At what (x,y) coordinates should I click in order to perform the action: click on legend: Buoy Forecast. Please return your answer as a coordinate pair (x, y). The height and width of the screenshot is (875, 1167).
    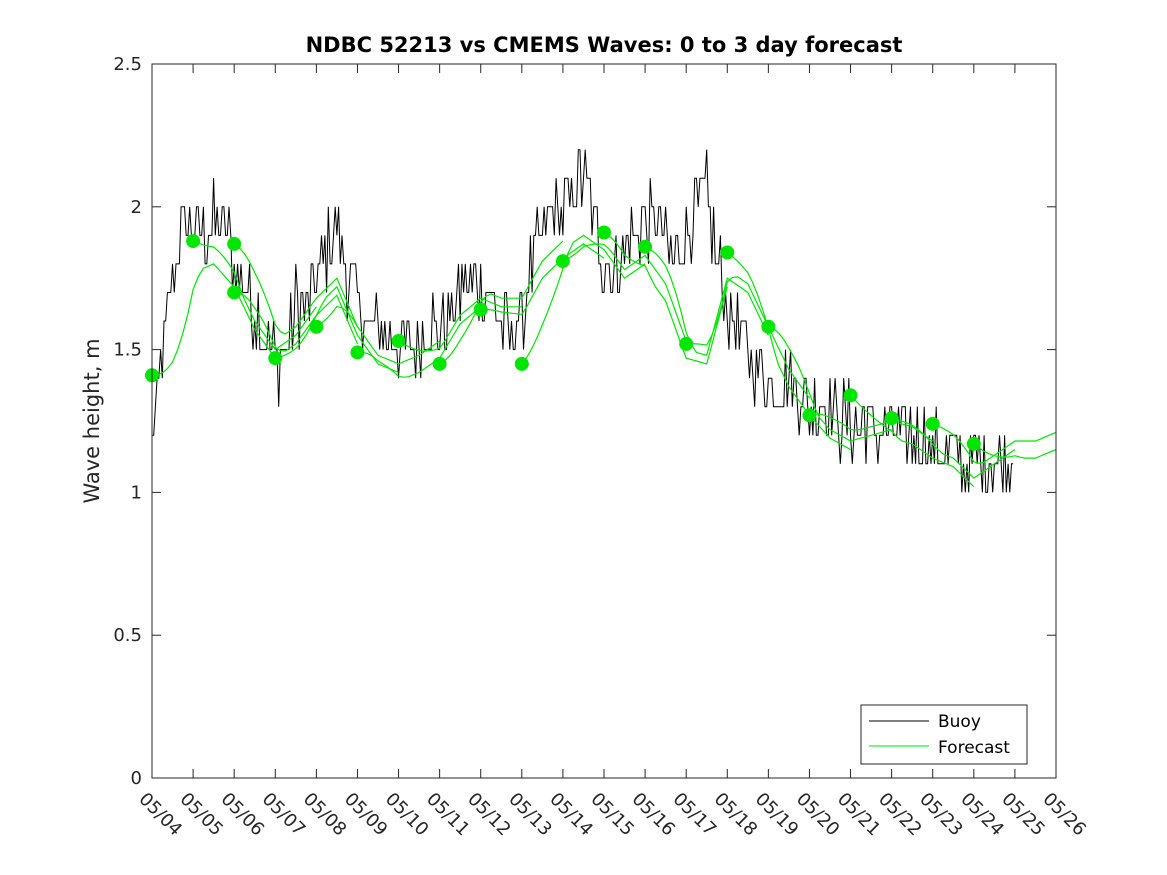
    Looking at the image, I should click on (944, 734).